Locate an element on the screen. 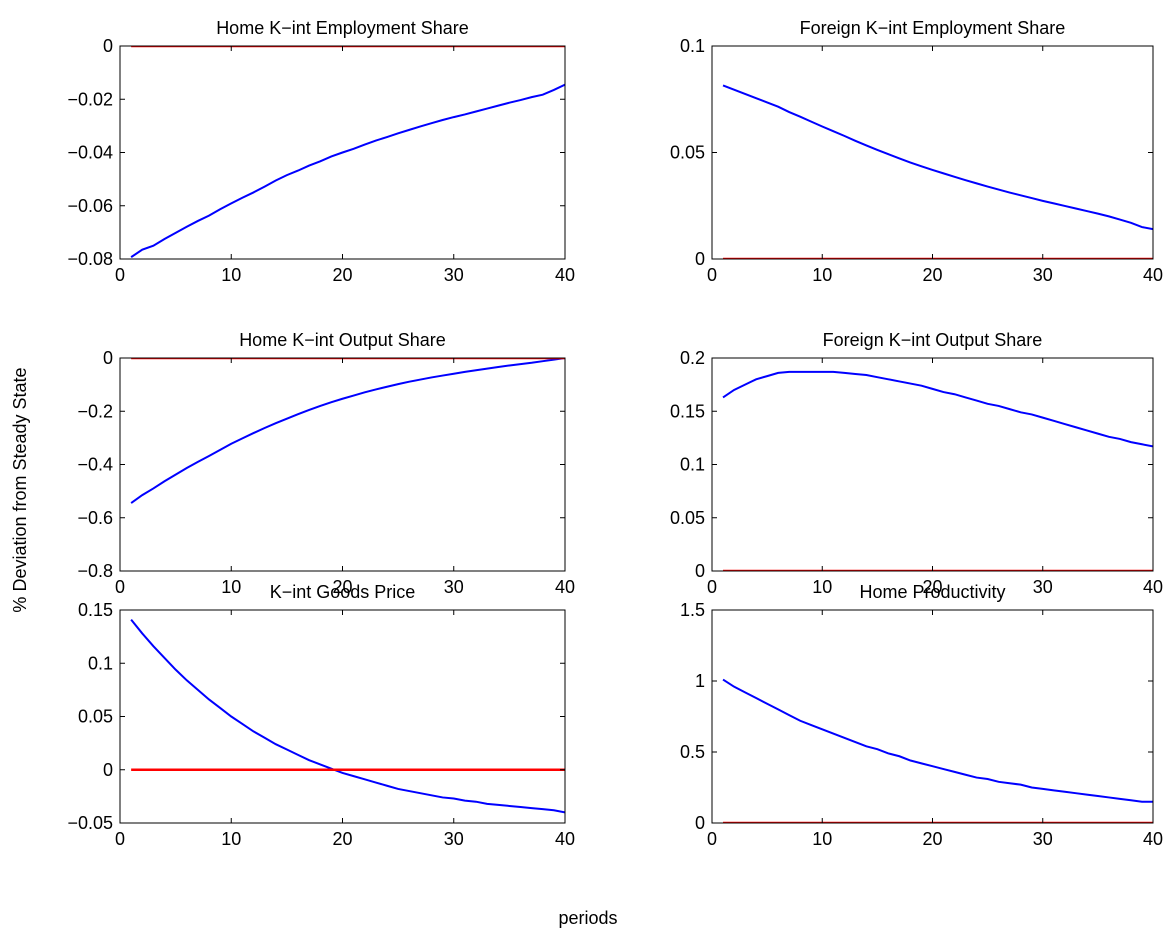 The image size is (1175, 941). figure-ylabel: % Deviation from Steady State is located at coordinates (20, 489).